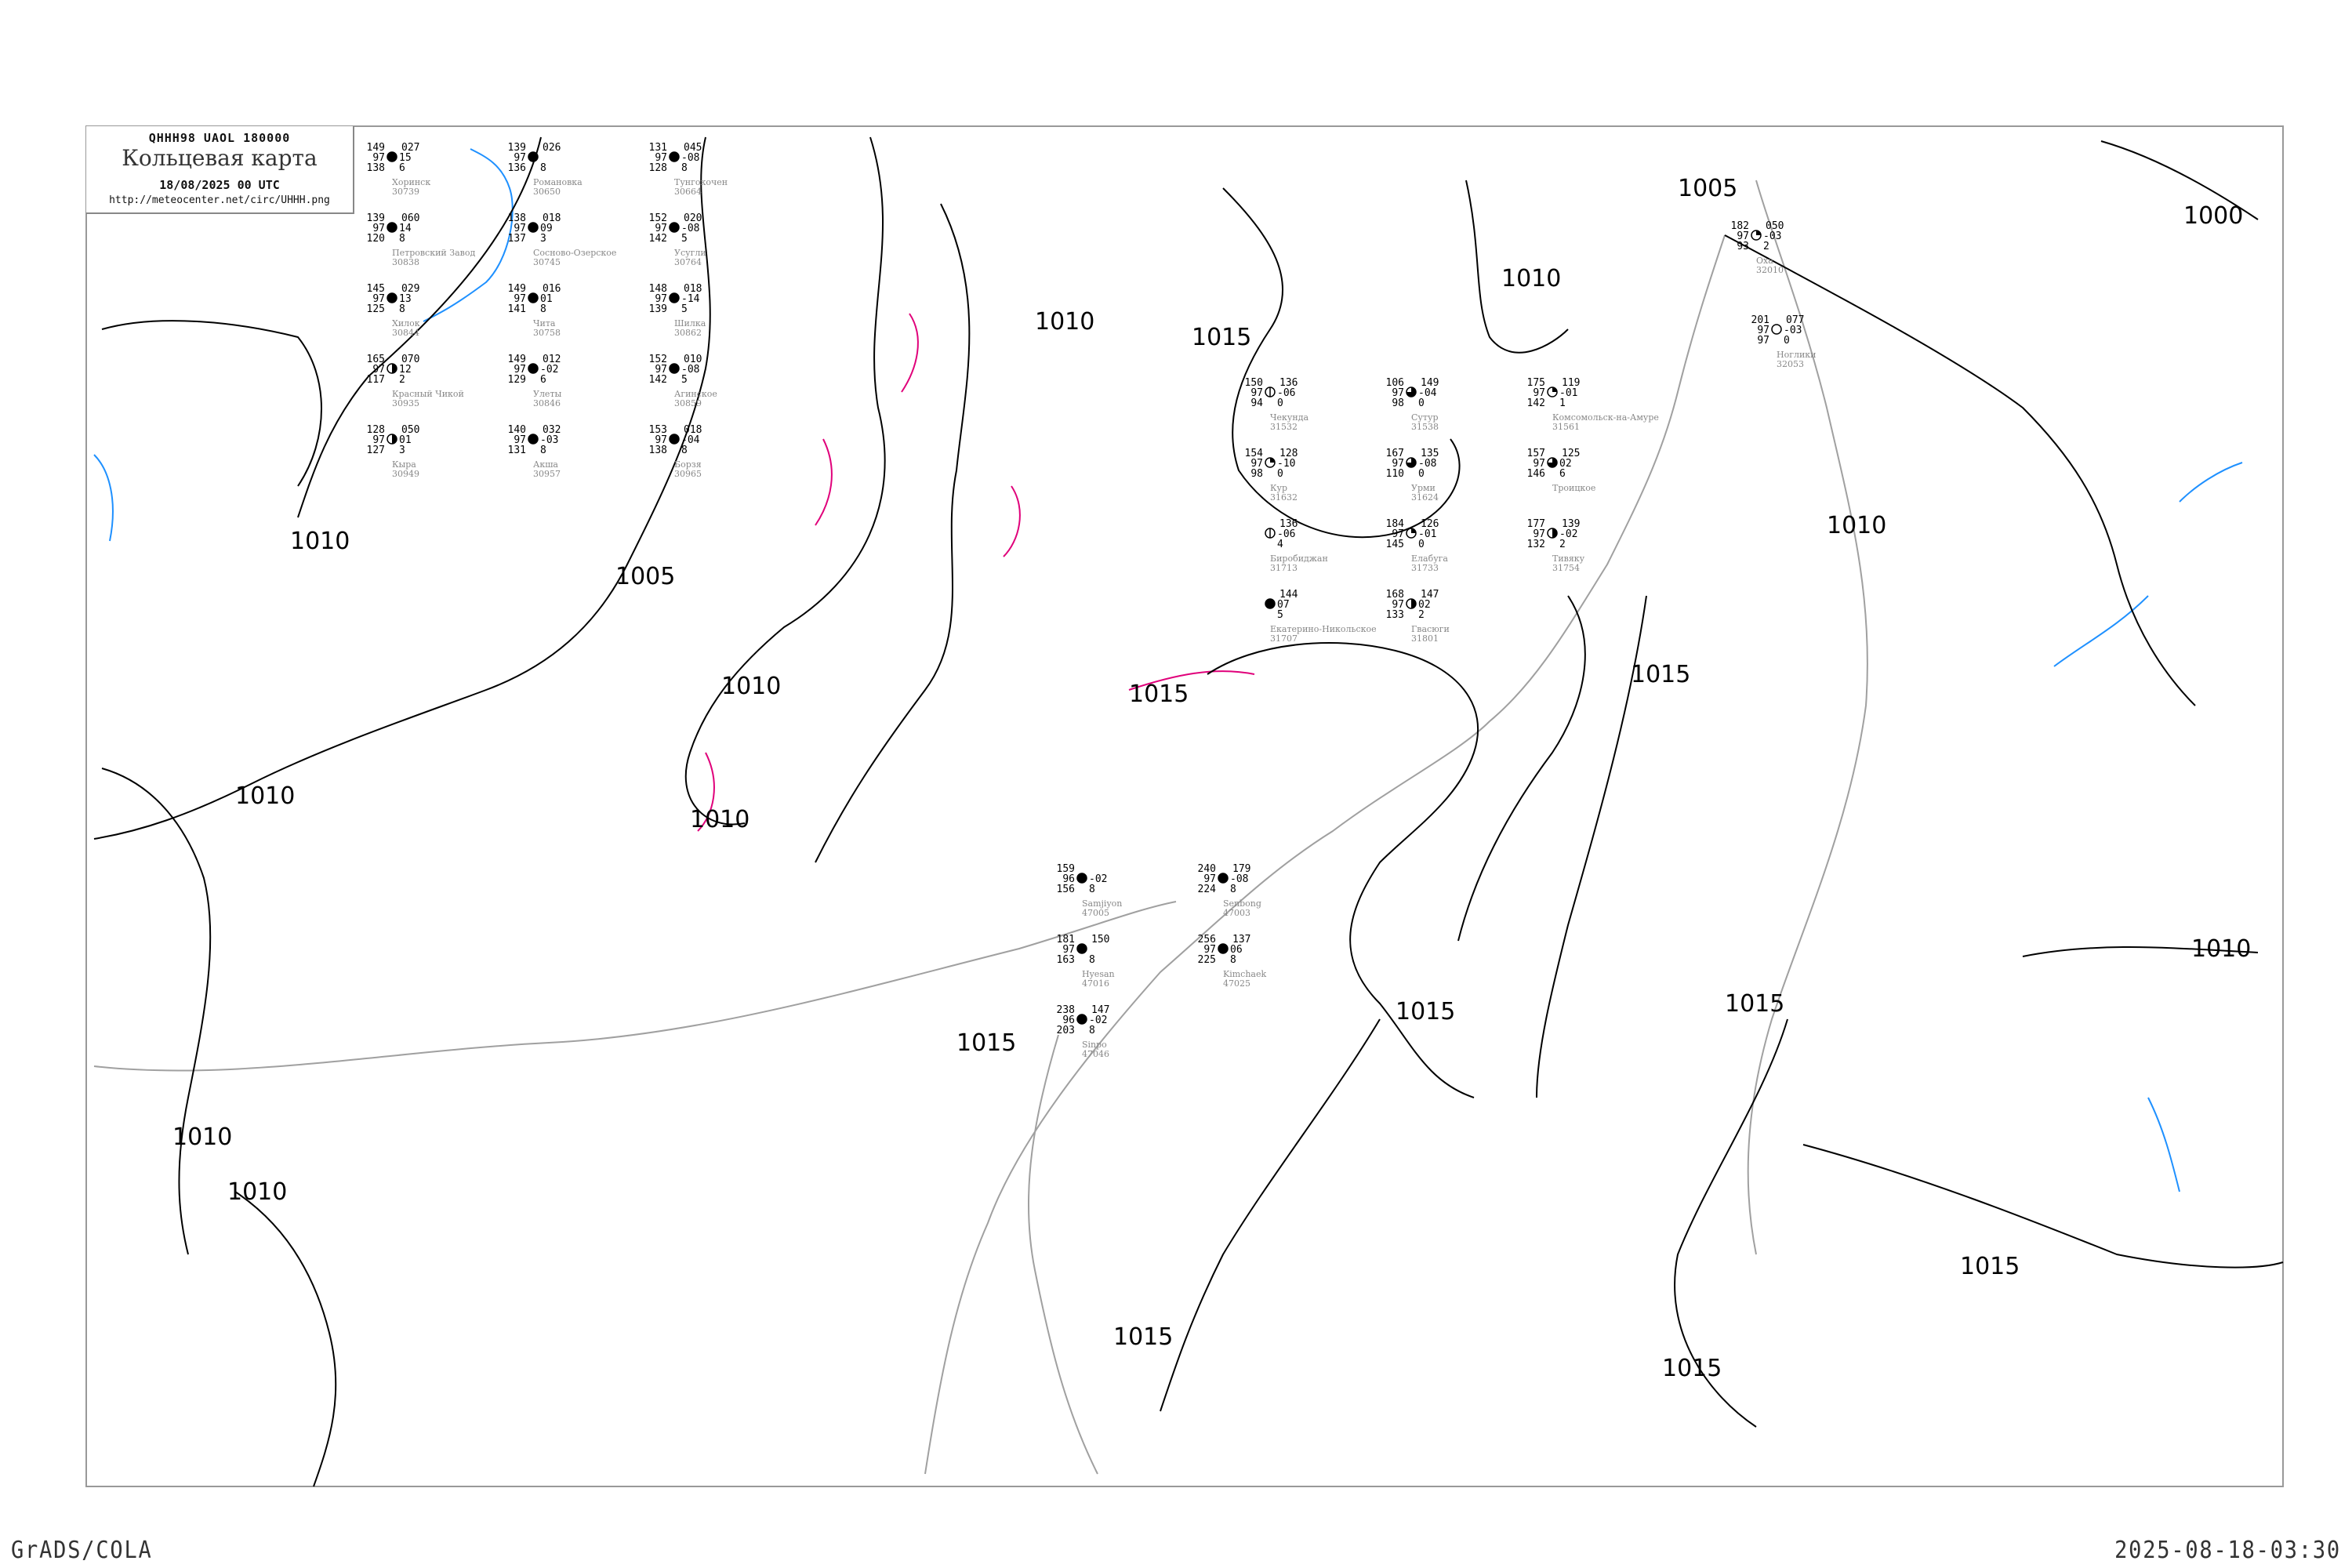 This screenshot has height=1568, width=2352. What do you see at coordinates (547, 262) in the screenshot?
I see `station-id: 30745` at bounding box center [547, 262].